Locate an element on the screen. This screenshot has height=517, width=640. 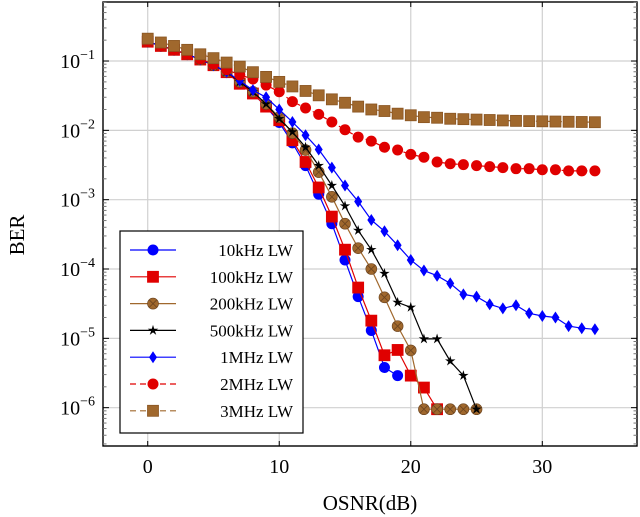
legend-label: 100kHz LW is located at coordinates (252, 277).